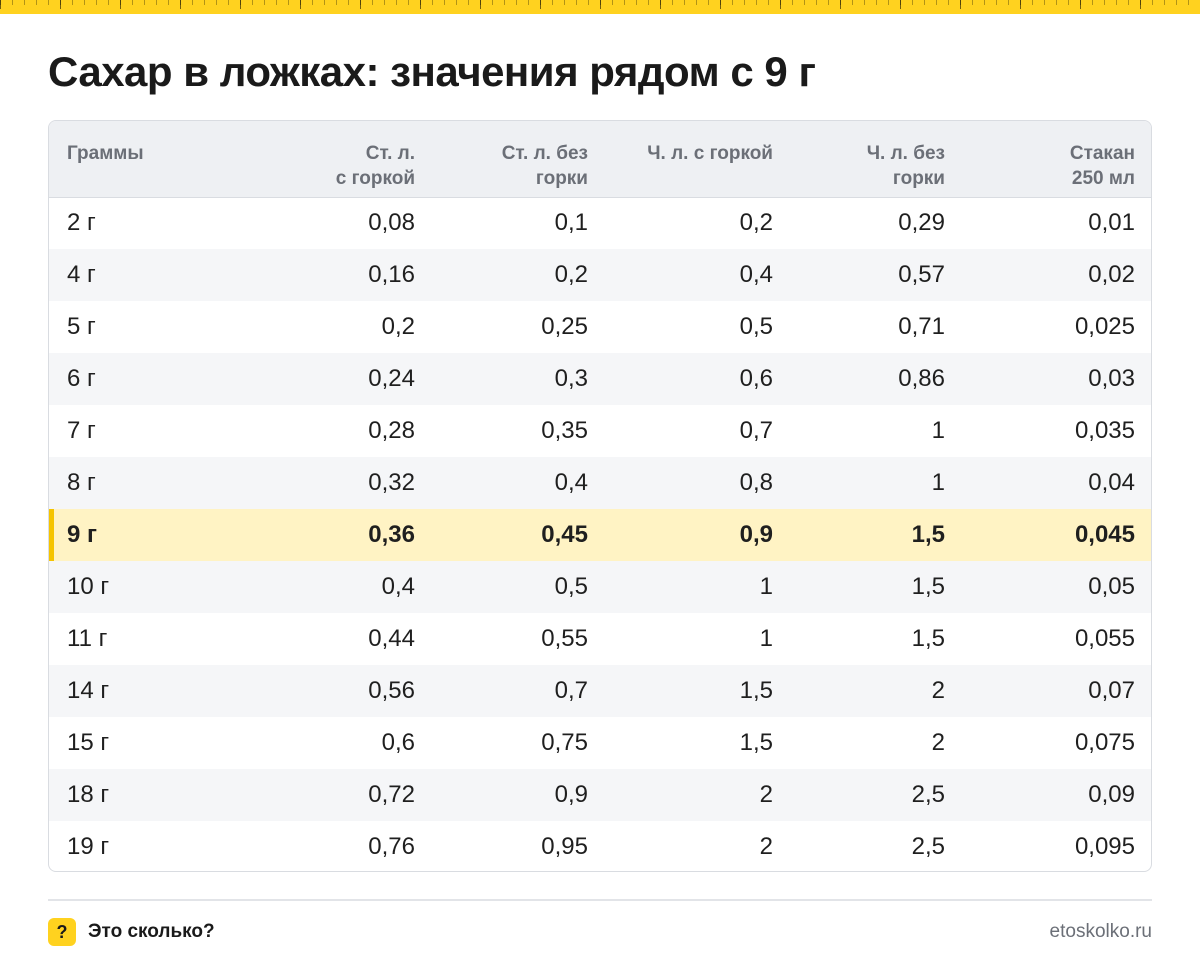  I want to click on column-header-tbsp-heaped: Ст. л. с горкой, so click(317, 159).